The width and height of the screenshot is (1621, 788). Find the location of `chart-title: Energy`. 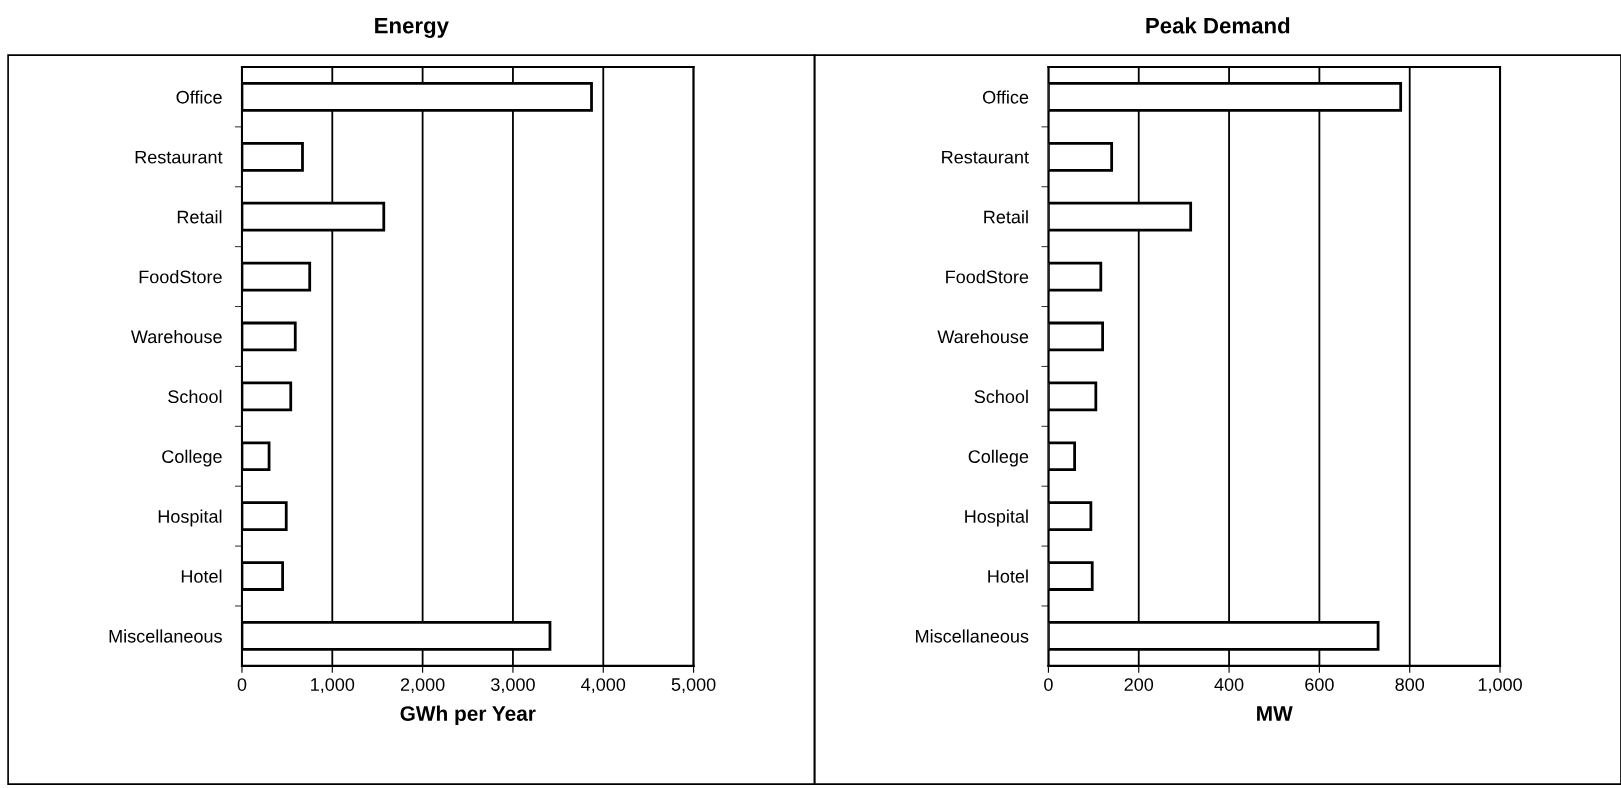

chart-title: Energy is located at coordinates (412, 27).